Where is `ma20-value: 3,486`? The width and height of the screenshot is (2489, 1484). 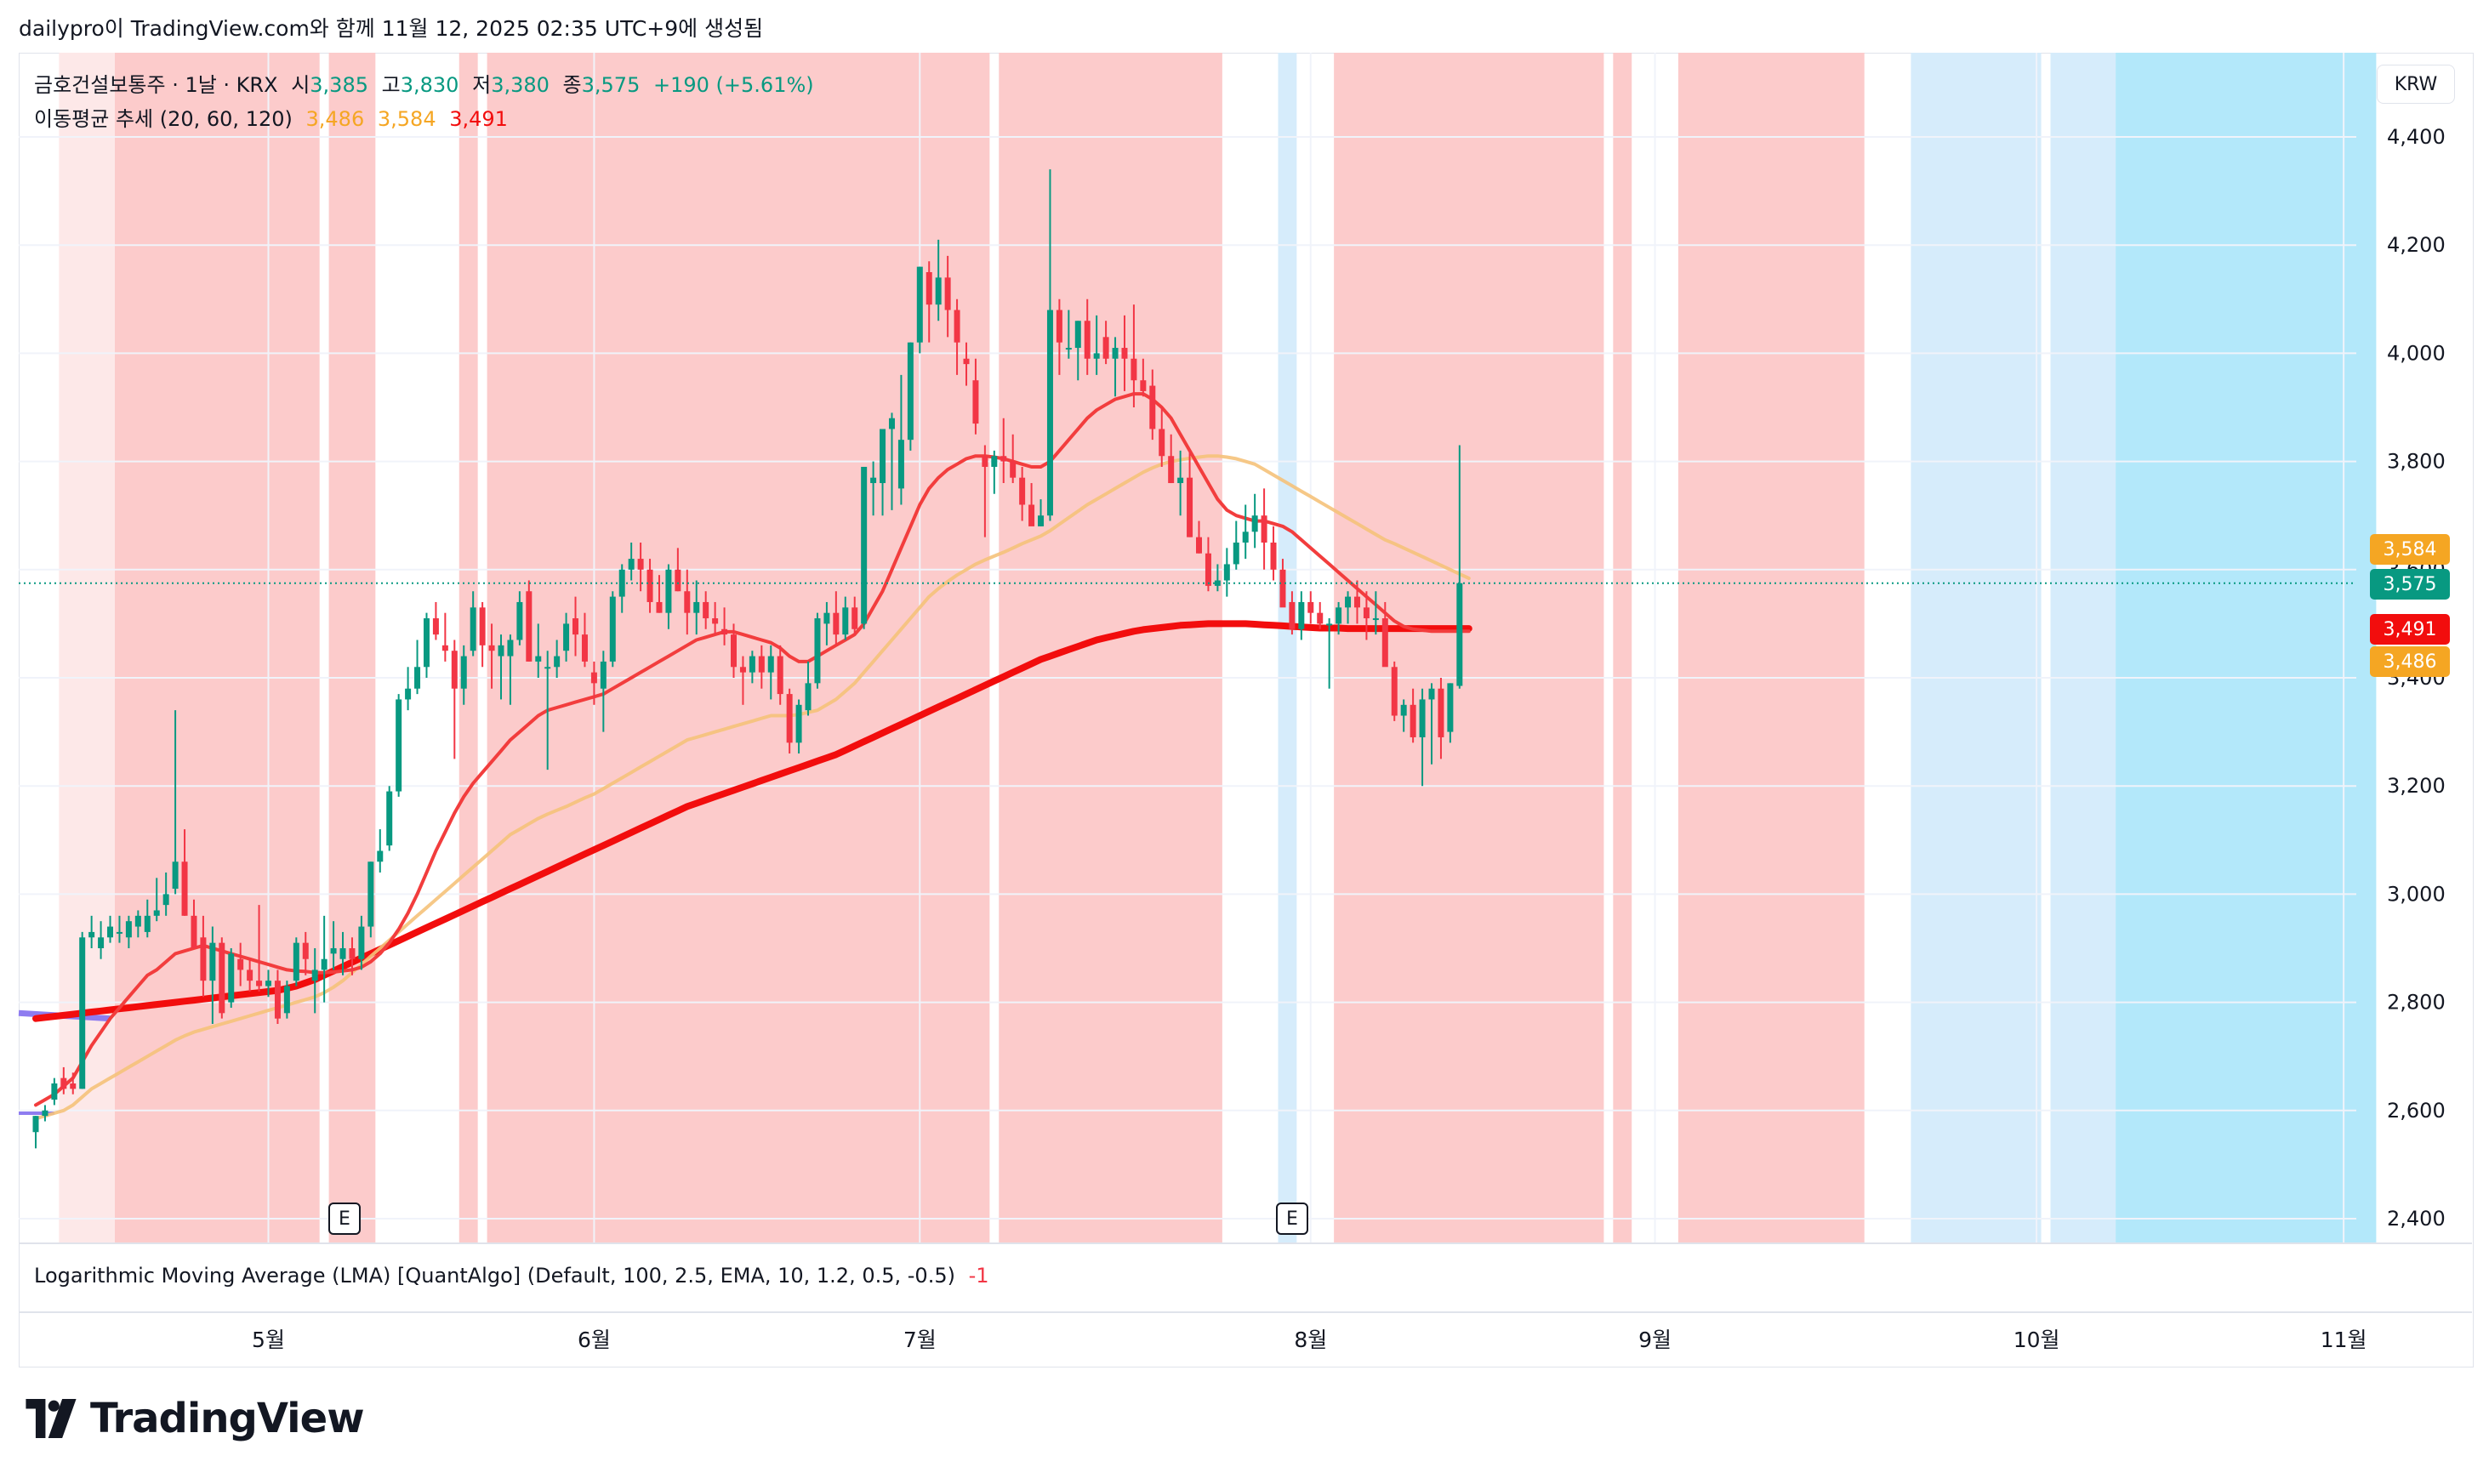
ma20-value: 3,486 is located at coordinates (335, 119).